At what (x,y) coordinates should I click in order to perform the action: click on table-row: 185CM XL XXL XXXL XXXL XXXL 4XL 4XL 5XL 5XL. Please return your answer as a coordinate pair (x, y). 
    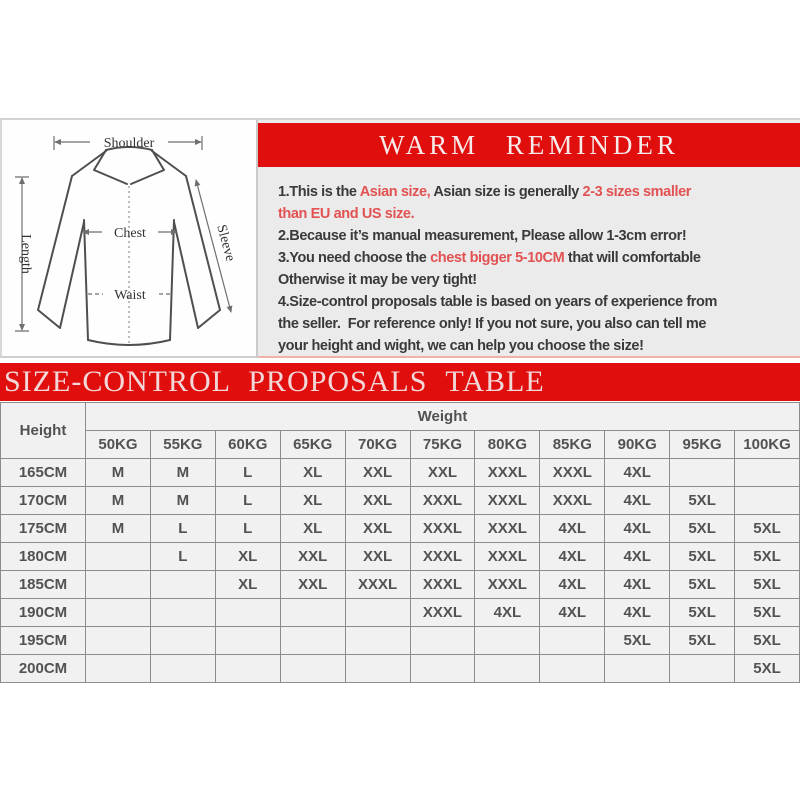
    Looking at the image, I should click on (400, 584).